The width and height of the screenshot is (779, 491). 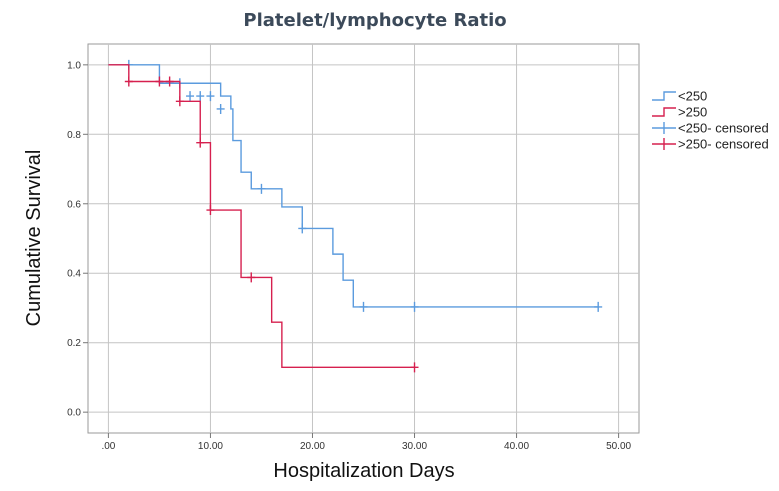 What do you see at coordinates (34, 238) in the screenshot?
I see `y-axis-title: Cumulative Survival` at bounding box center [34, 238].